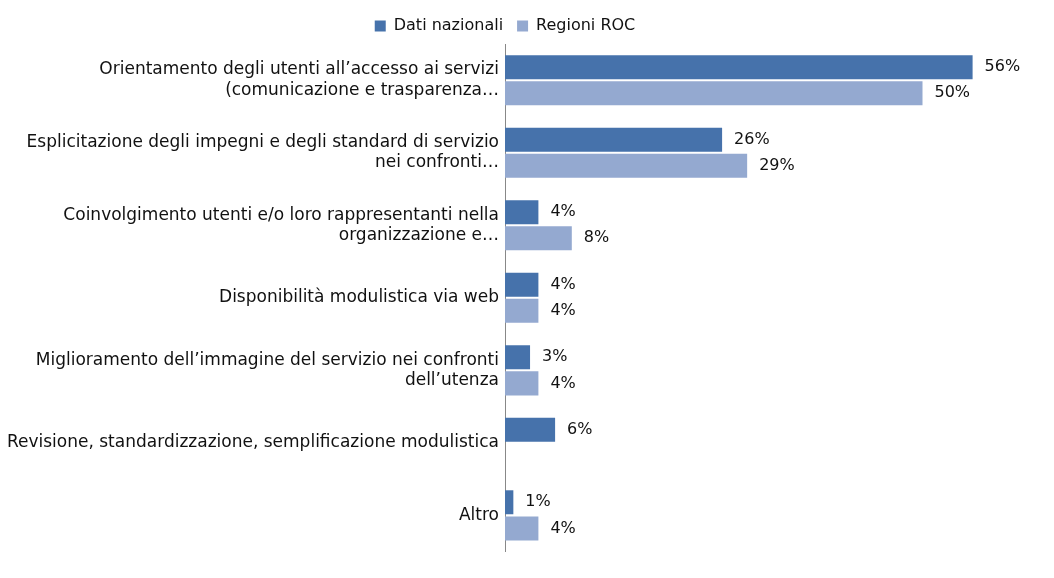 The width and height of the screenshot is (1054, 578). I want to click on y-tick-label: Revisione, standardizzazione, semplificazione modulistica, so click(252, 441).